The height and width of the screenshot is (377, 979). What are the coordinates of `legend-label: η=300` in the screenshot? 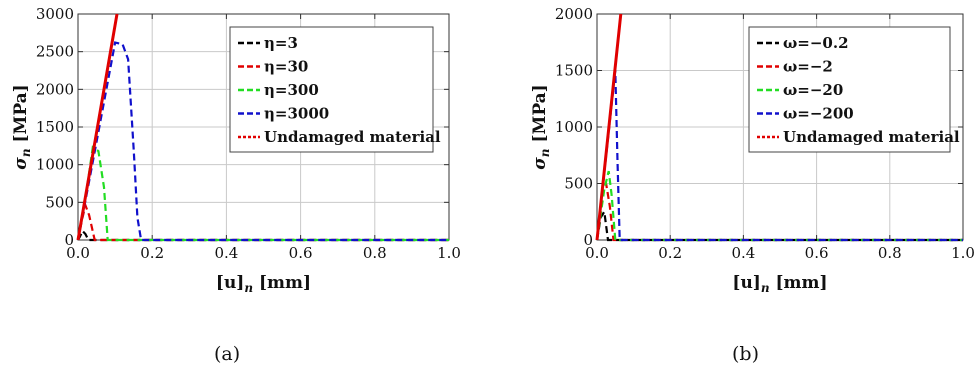 It's located at (291, 90).